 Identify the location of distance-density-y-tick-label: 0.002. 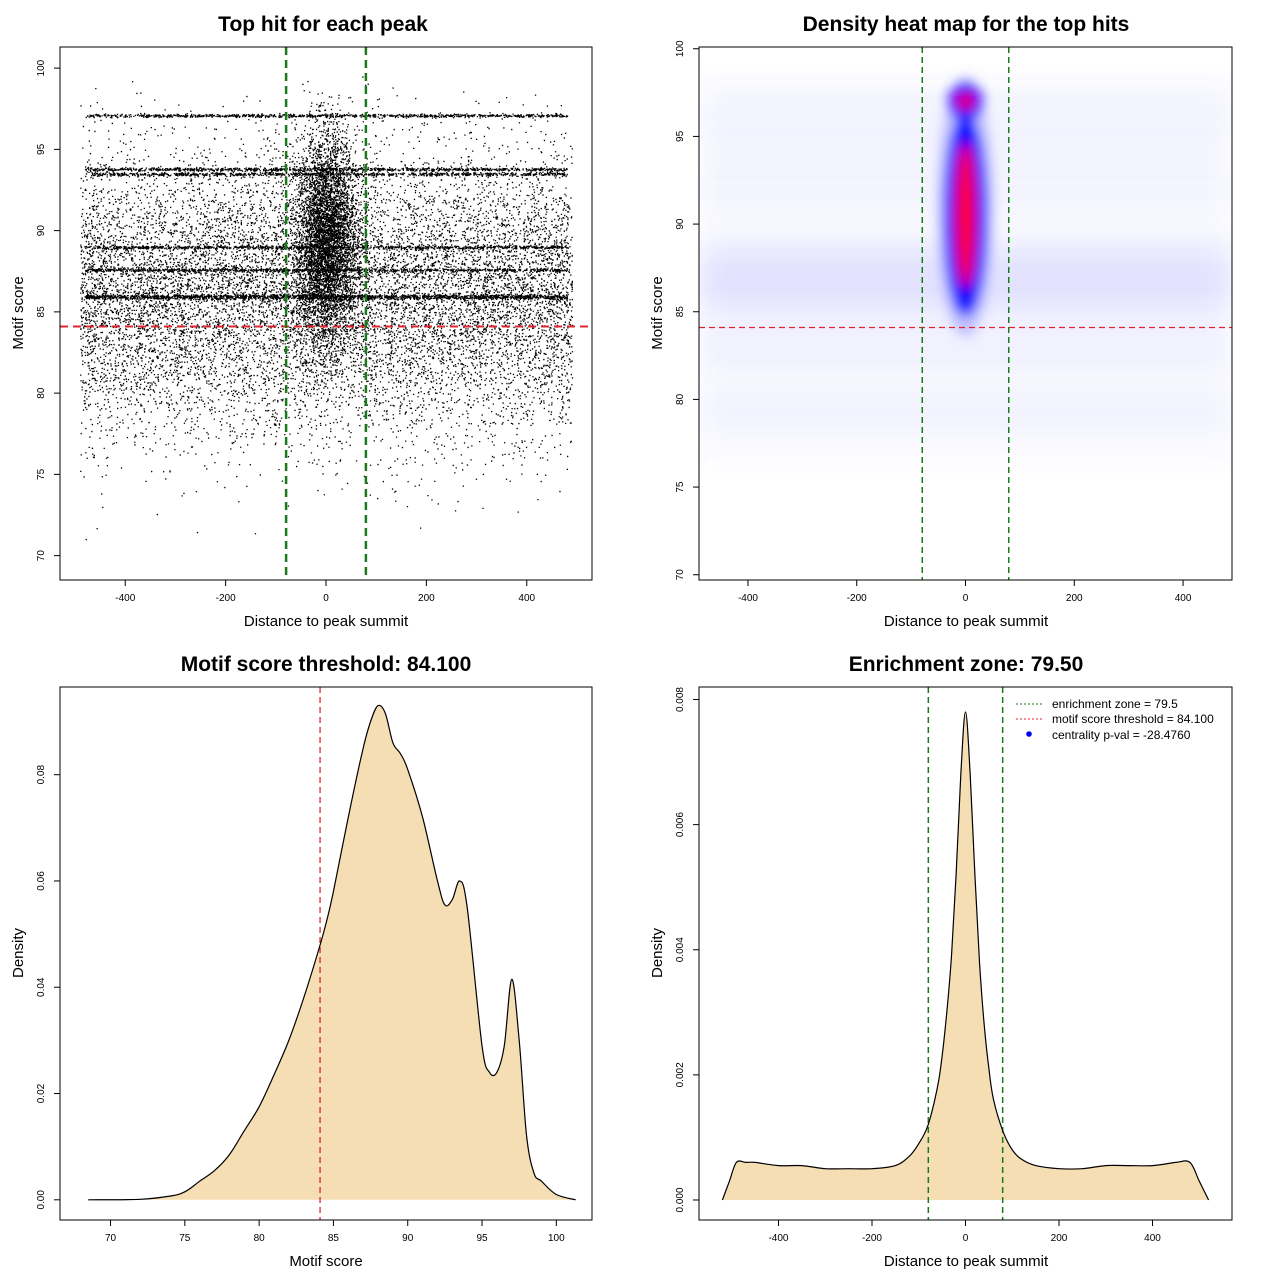
(680, 1074).